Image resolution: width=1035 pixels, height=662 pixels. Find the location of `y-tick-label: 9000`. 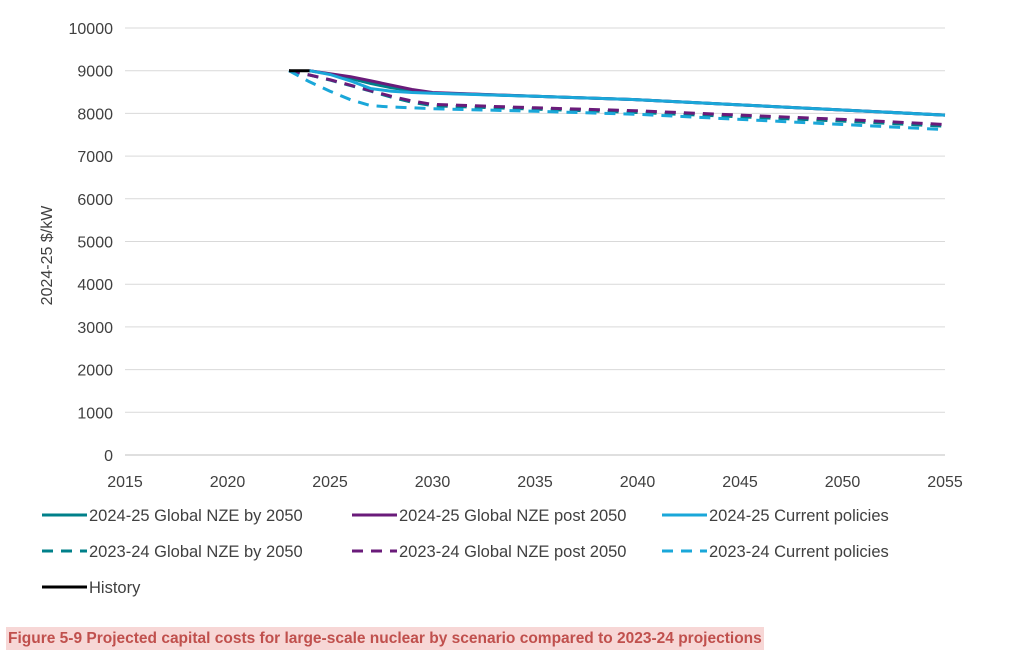

y-tick-label: 9000 is located at coordinates (95, 72).